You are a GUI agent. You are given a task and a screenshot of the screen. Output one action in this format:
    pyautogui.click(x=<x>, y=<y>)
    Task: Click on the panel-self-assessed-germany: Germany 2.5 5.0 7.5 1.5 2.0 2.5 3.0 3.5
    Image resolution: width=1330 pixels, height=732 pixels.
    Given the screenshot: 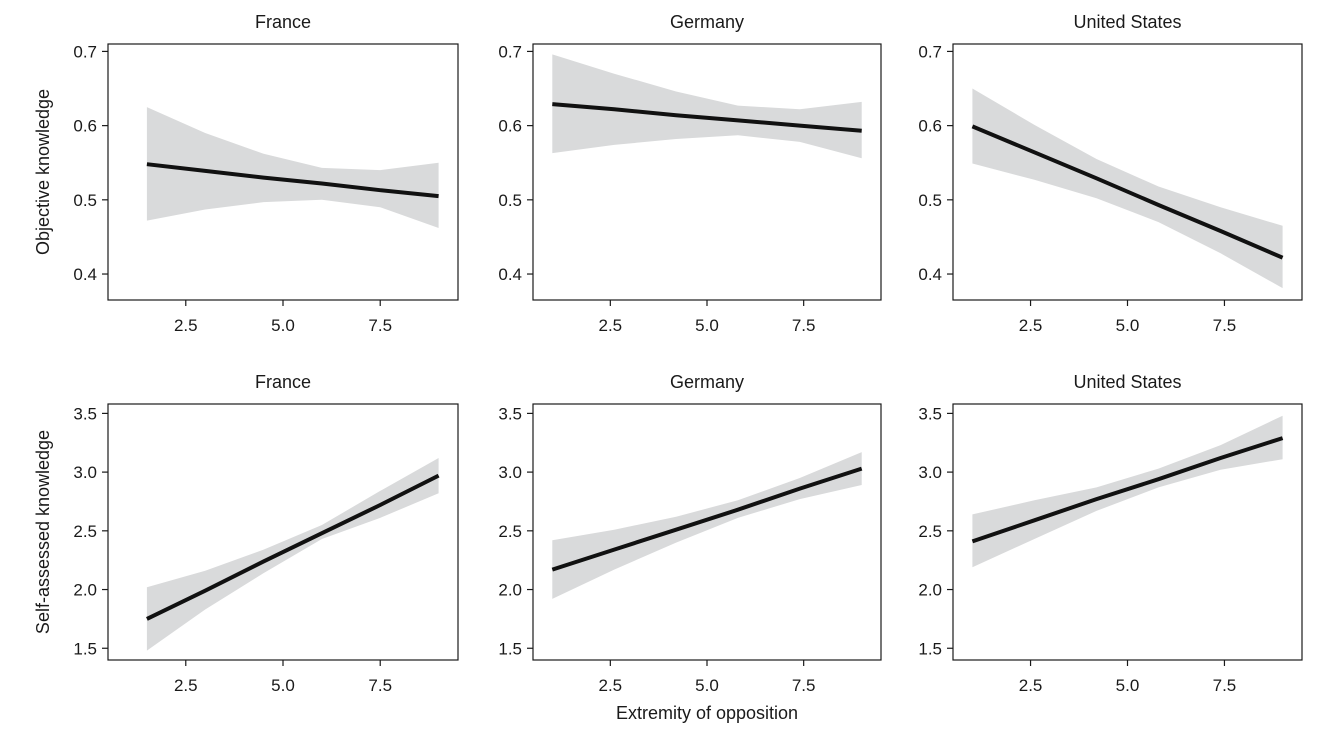 What is the action you would take?
    pyautogui.click(x=690, y=533)
    